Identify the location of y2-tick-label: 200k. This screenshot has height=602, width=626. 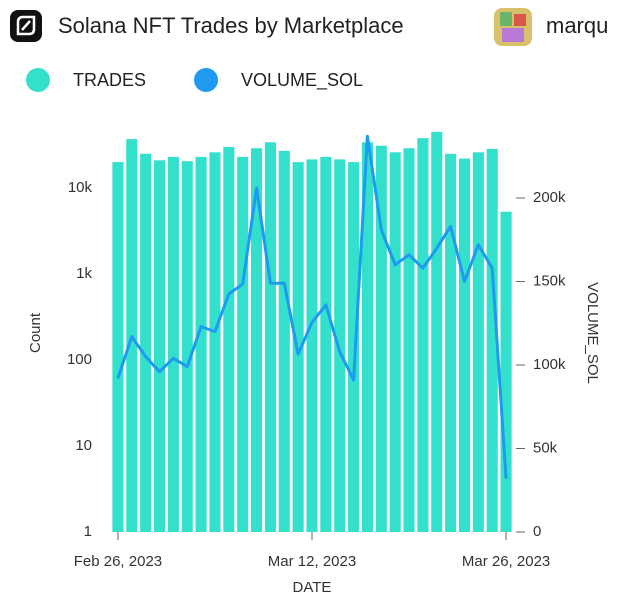
(549, 197).